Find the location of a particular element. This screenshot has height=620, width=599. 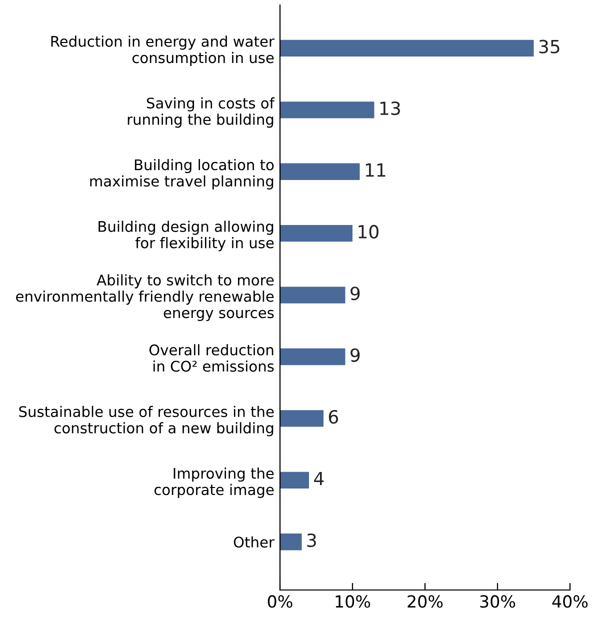

y-tick-label: Saving in costs of running the building is located at coordinates (201, 112).